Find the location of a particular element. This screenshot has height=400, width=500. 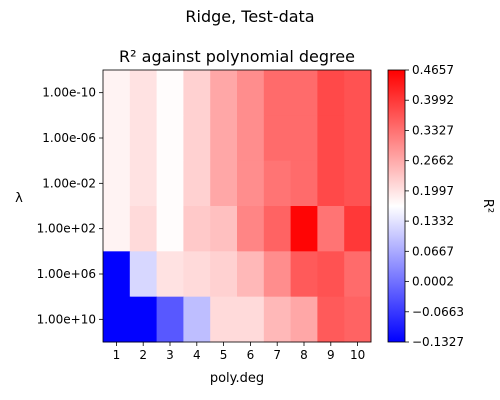

x-tick-label: 4 is located at coordinates (197, 355).